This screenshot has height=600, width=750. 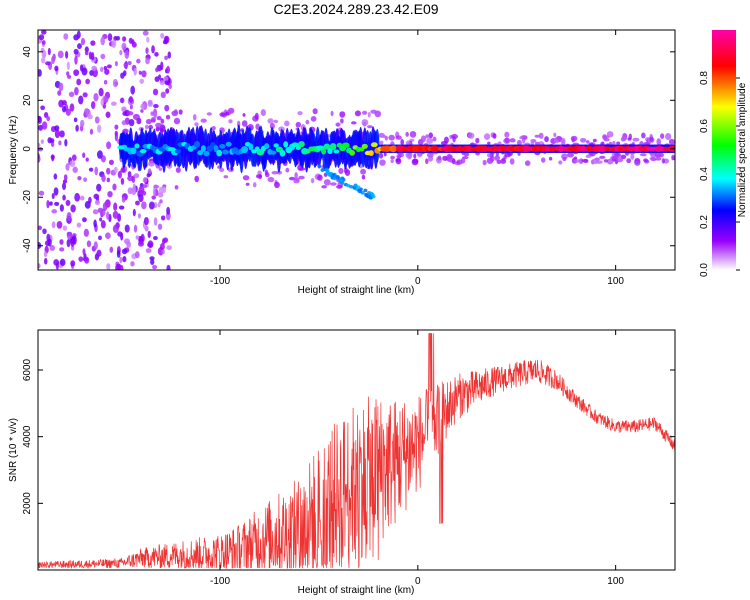 I want to click on snr-x-tick-label: 0, so click(x=418, y=581).